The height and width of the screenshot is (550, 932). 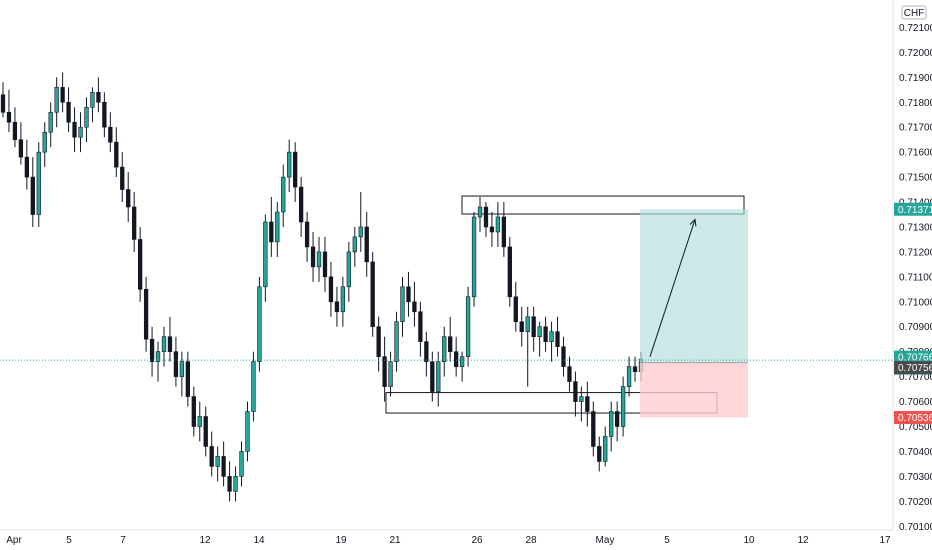 I want to click on y-tick-label: 0.70600, so click(x=915, y=402).